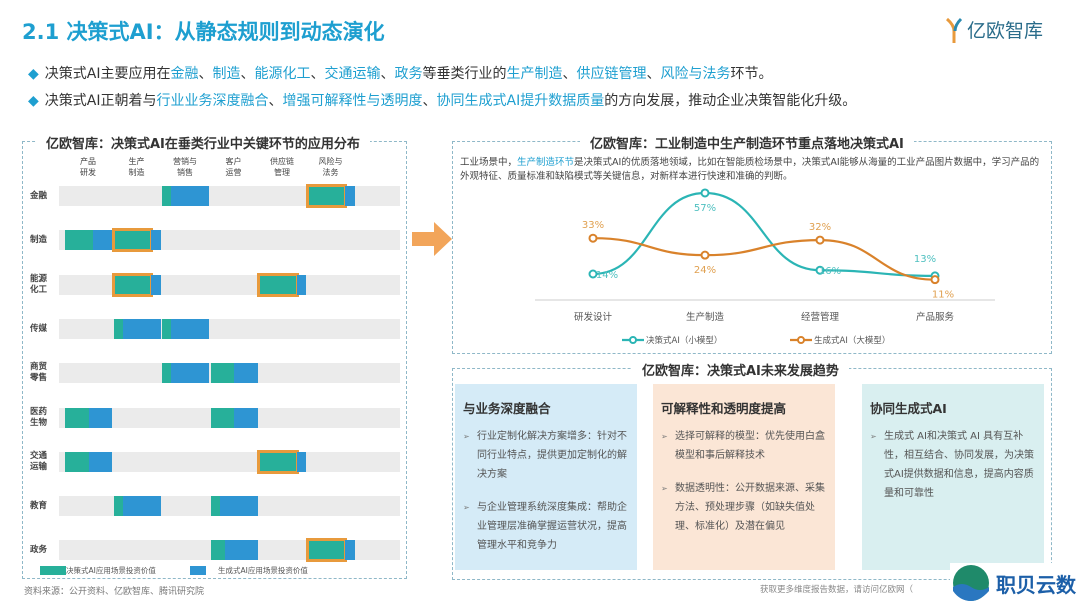  What do you see at coordinates (330, 167) in the screenshot?
I see `column-label: 风险与 法务` at bounding box center [330, 167].